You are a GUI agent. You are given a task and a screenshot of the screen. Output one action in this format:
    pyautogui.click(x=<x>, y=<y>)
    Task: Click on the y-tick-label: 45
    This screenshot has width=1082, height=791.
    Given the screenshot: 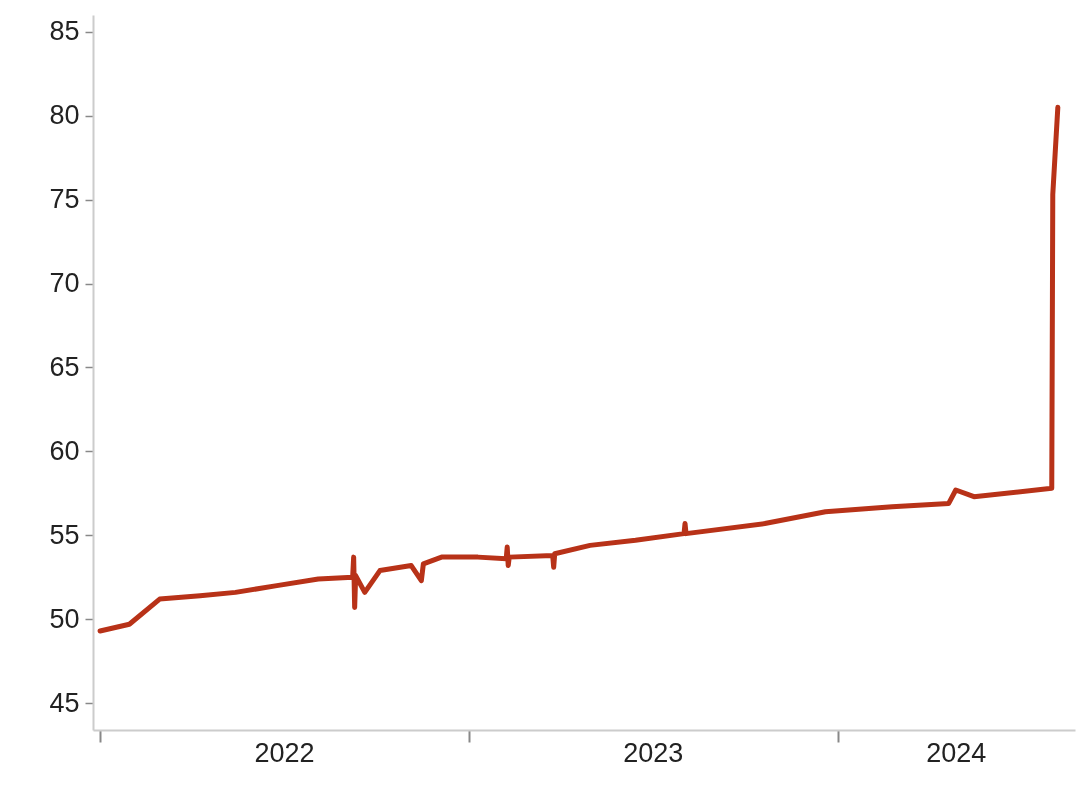 What is the action you would take?
    pyautogui.click(x=64, y=702)
    